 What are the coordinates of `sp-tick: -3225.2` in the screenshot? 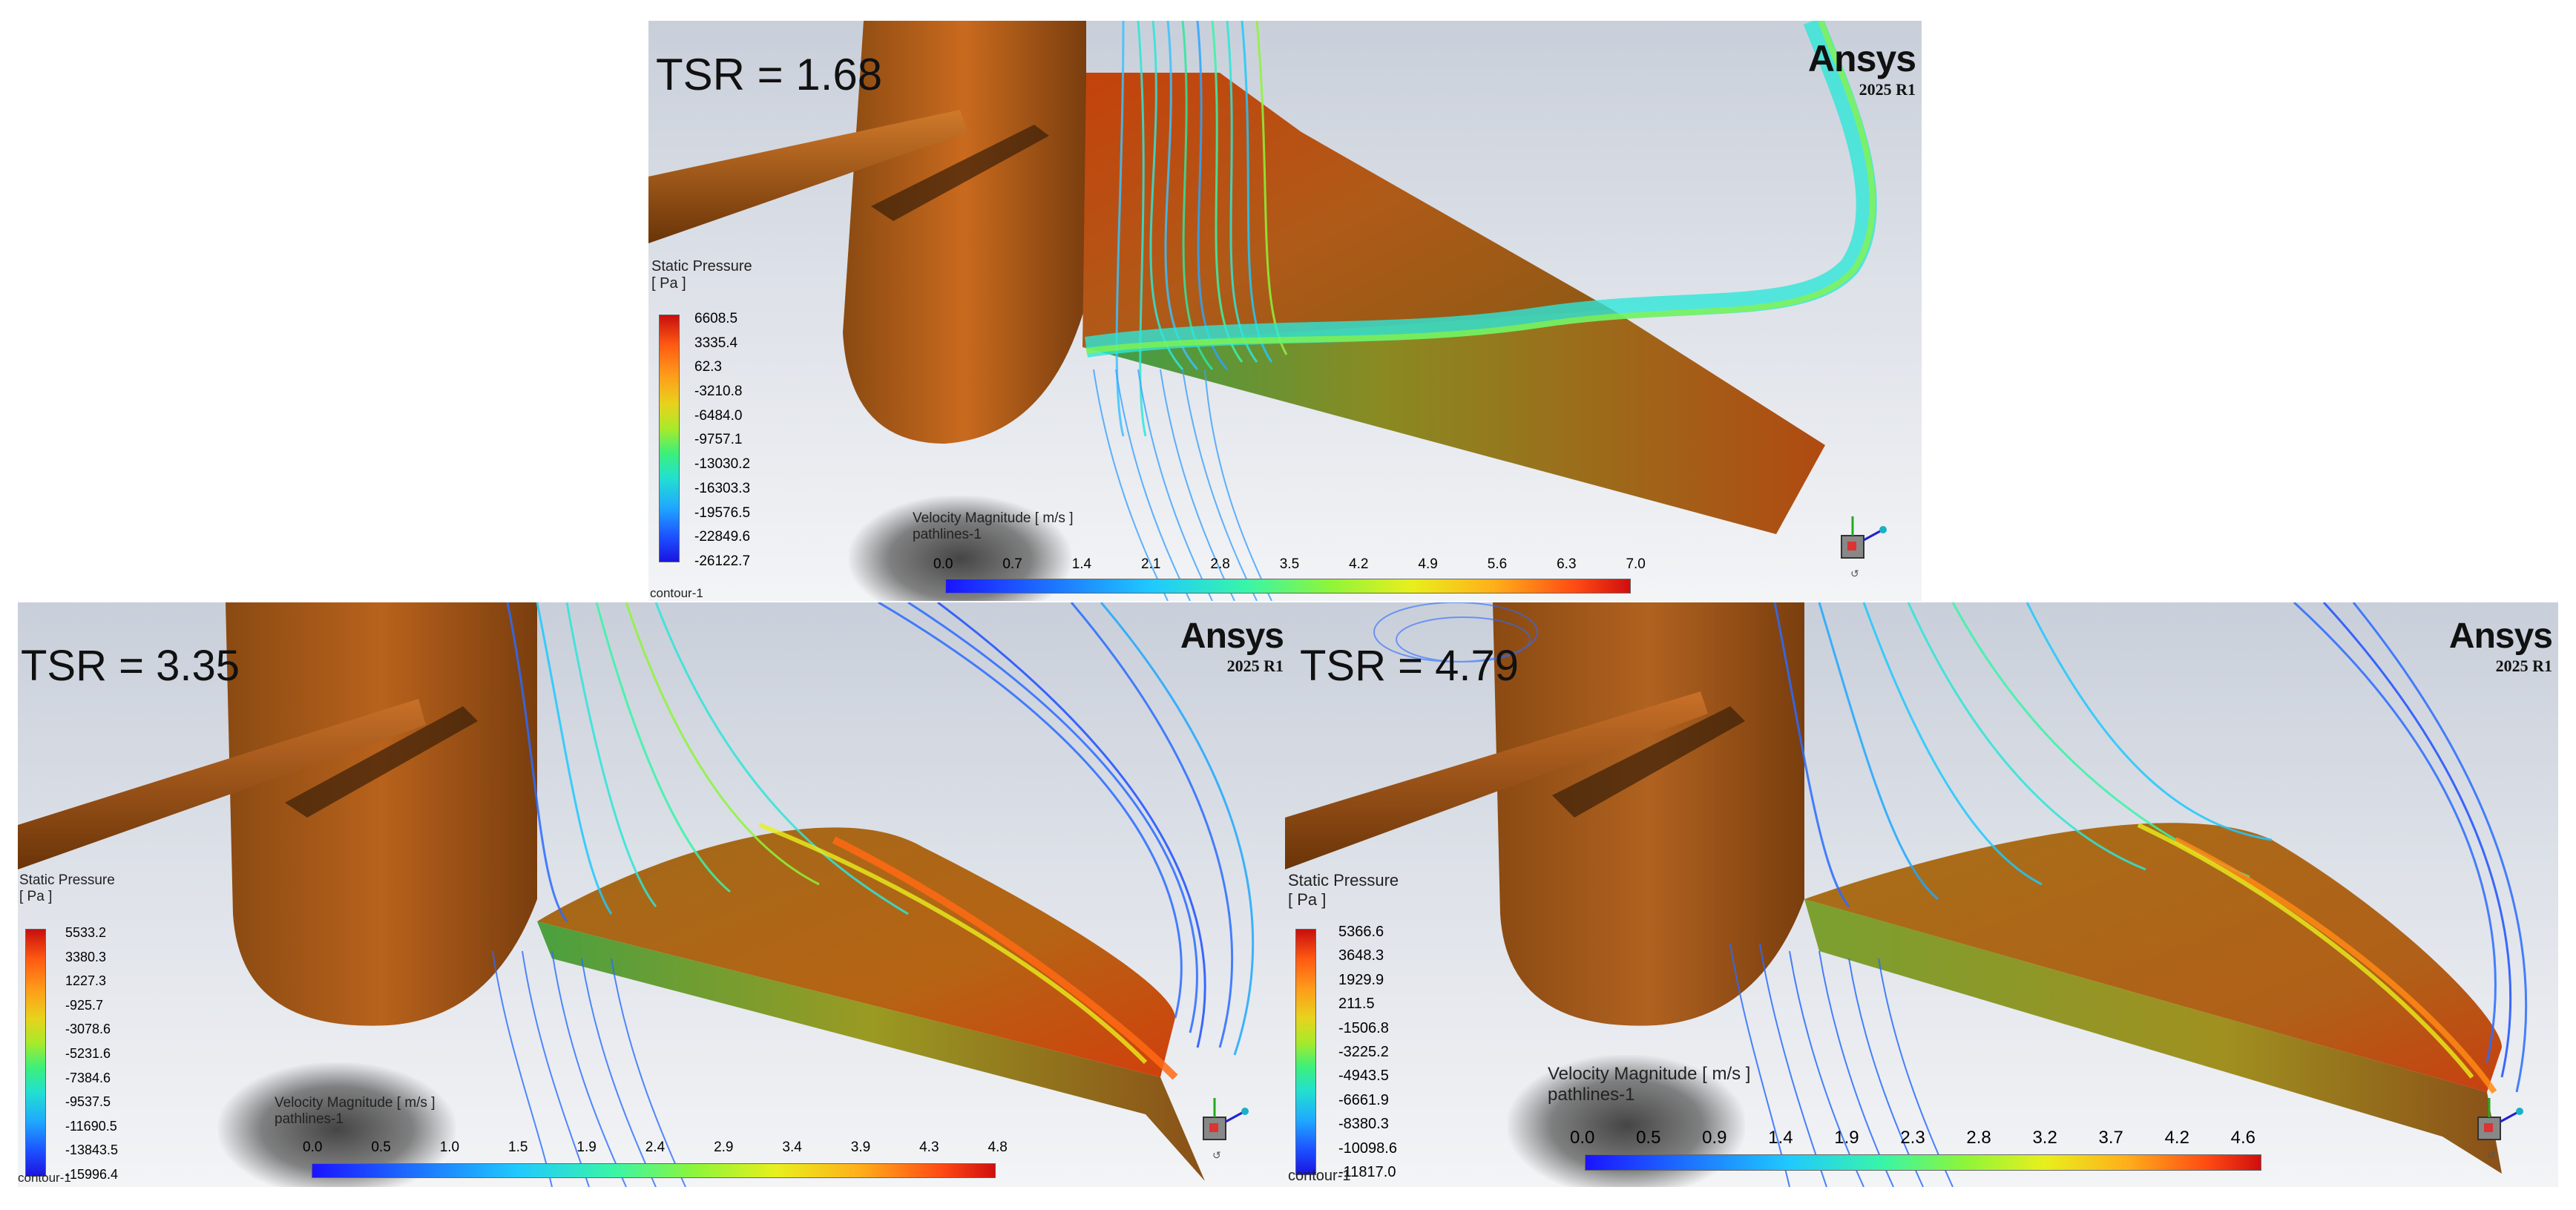 It's located at (1363, 1051).